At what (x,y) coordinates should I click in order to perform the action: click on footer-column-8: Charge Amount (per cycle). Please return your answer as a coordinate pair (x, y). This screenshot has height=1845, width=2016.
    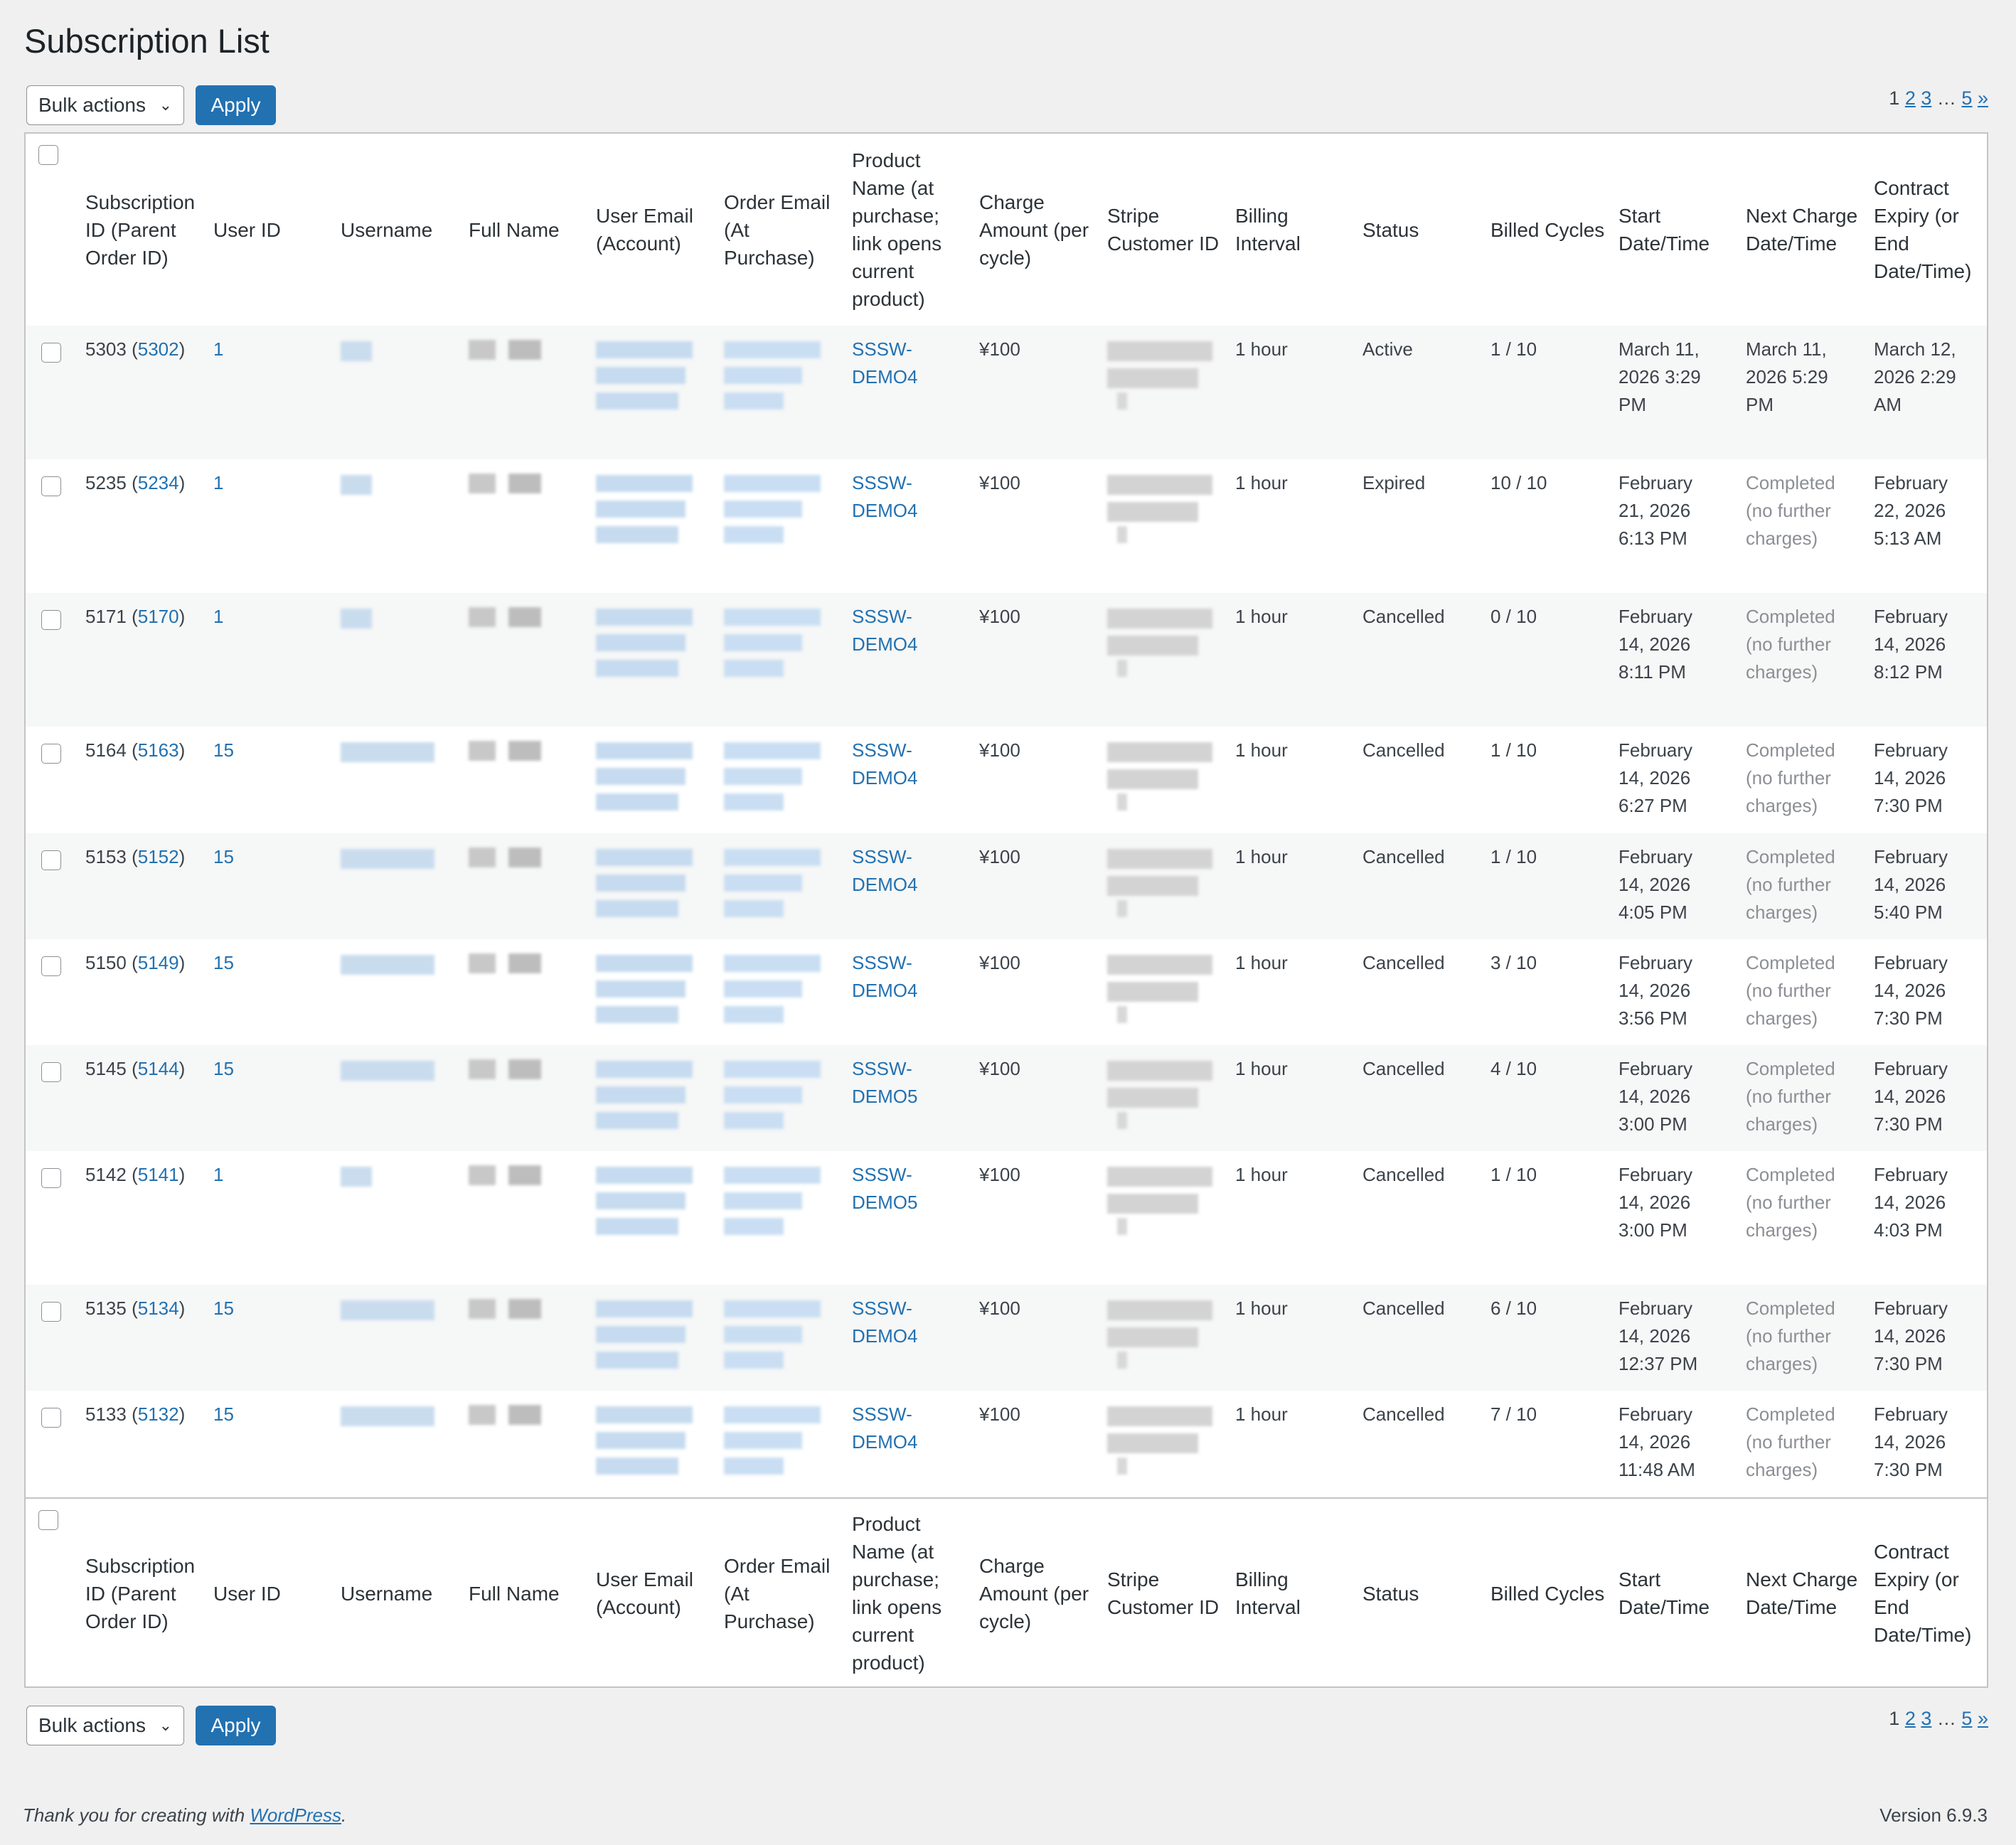
    Looking at the image, I should click on (1034, 1593).